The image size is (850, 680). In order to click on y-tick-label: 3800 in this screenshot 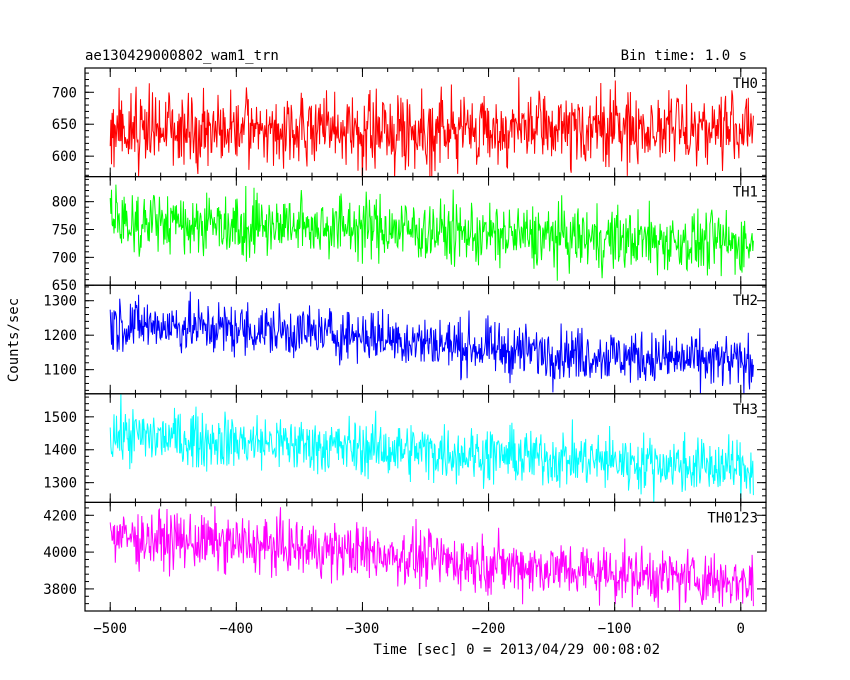, I will do `click(60, 590)`.